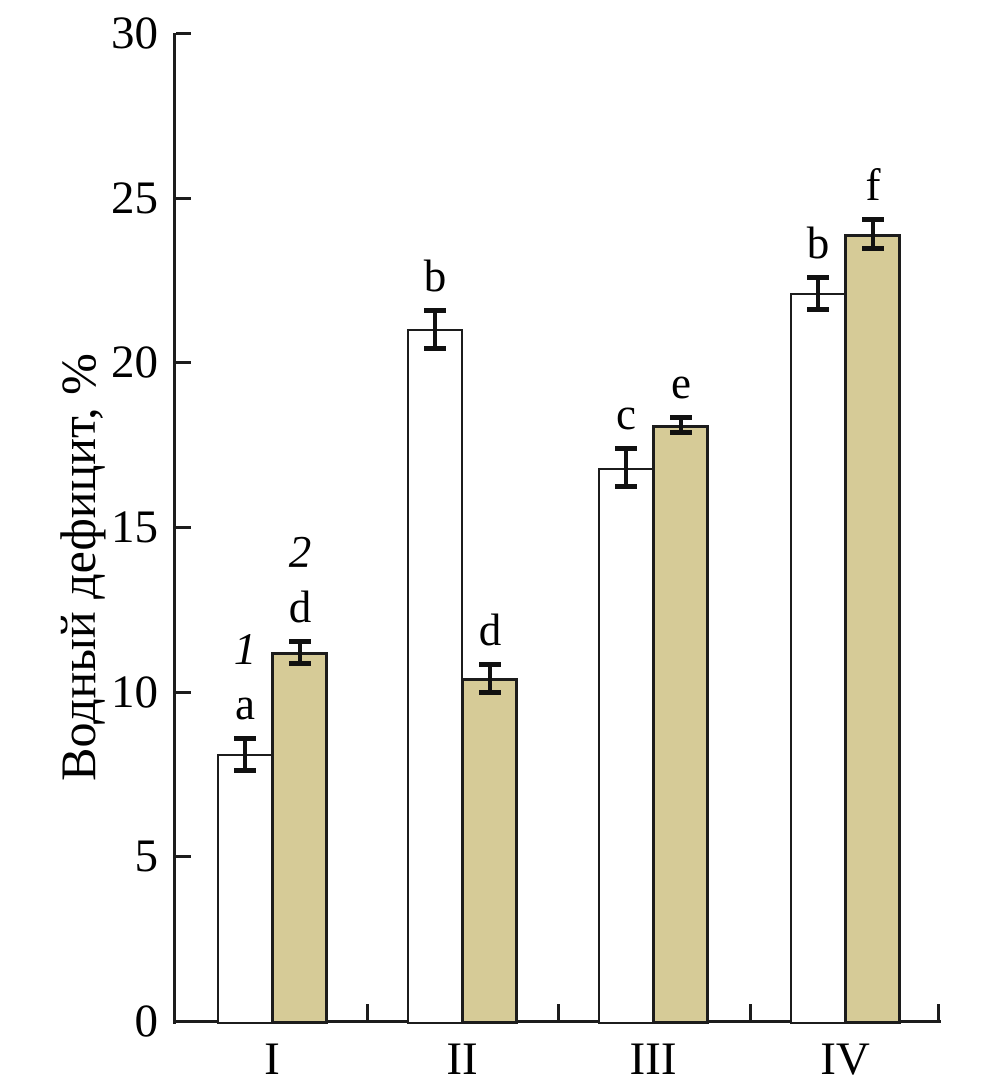 The image size is (1004, 1088). What do you see at coordinates (272, 1059) in the screenshot?
I see `category-label-I: I` at bounding box center [272, 1059].